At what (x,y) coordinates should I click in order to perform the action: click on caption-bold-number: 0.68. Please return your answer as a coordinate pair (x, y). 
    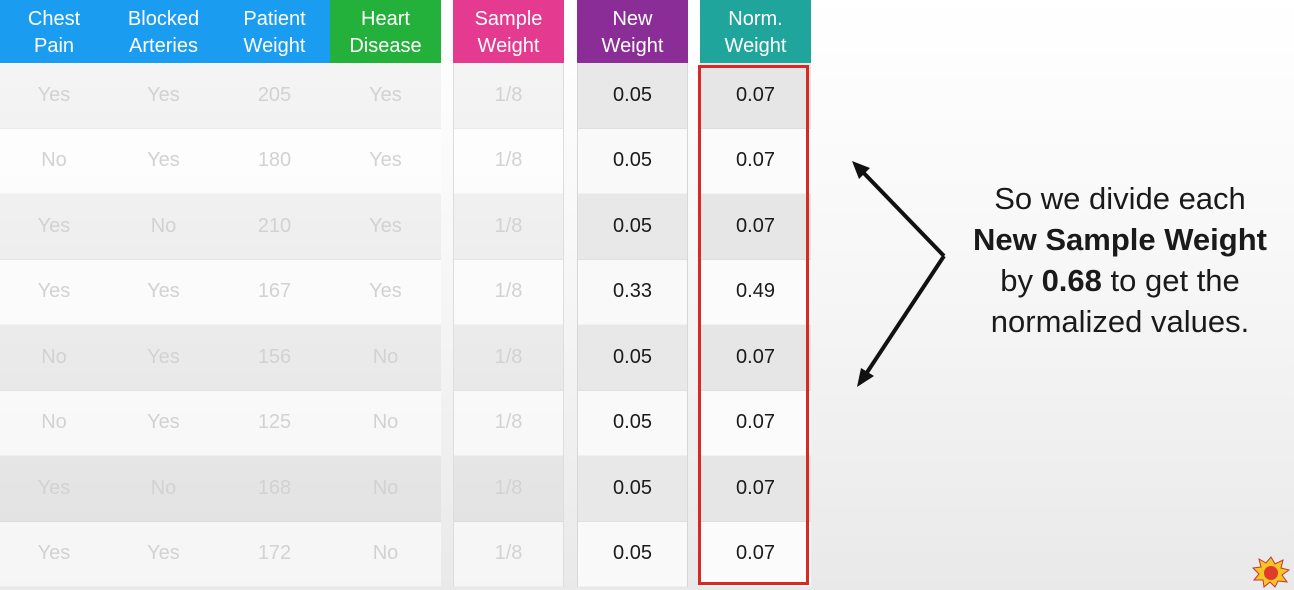
    Looking at the image, I should click on (1071, 280).